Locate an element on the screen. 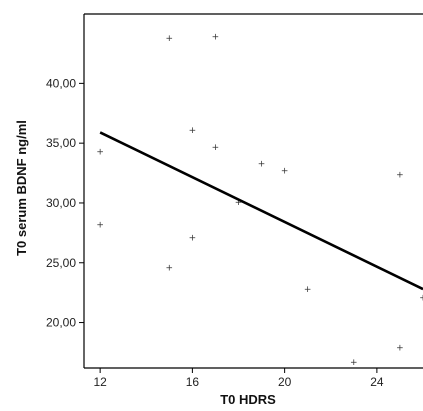 This screenshot has height=411, width=423. y-tick-label-20: 20,00 is located at coordinates (61, 323).